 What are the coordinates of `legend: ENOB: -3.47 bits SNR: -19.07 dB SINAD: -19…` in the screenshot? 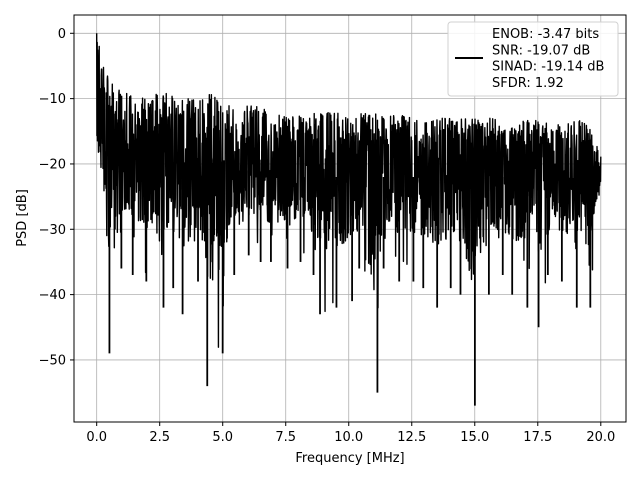 It's located at (533, 59).